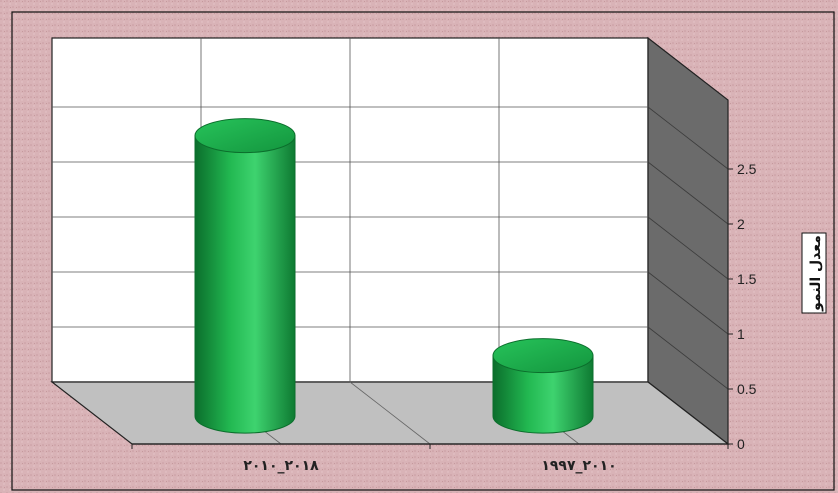  I want to click on y-axis-title-box, so click(814, 273).